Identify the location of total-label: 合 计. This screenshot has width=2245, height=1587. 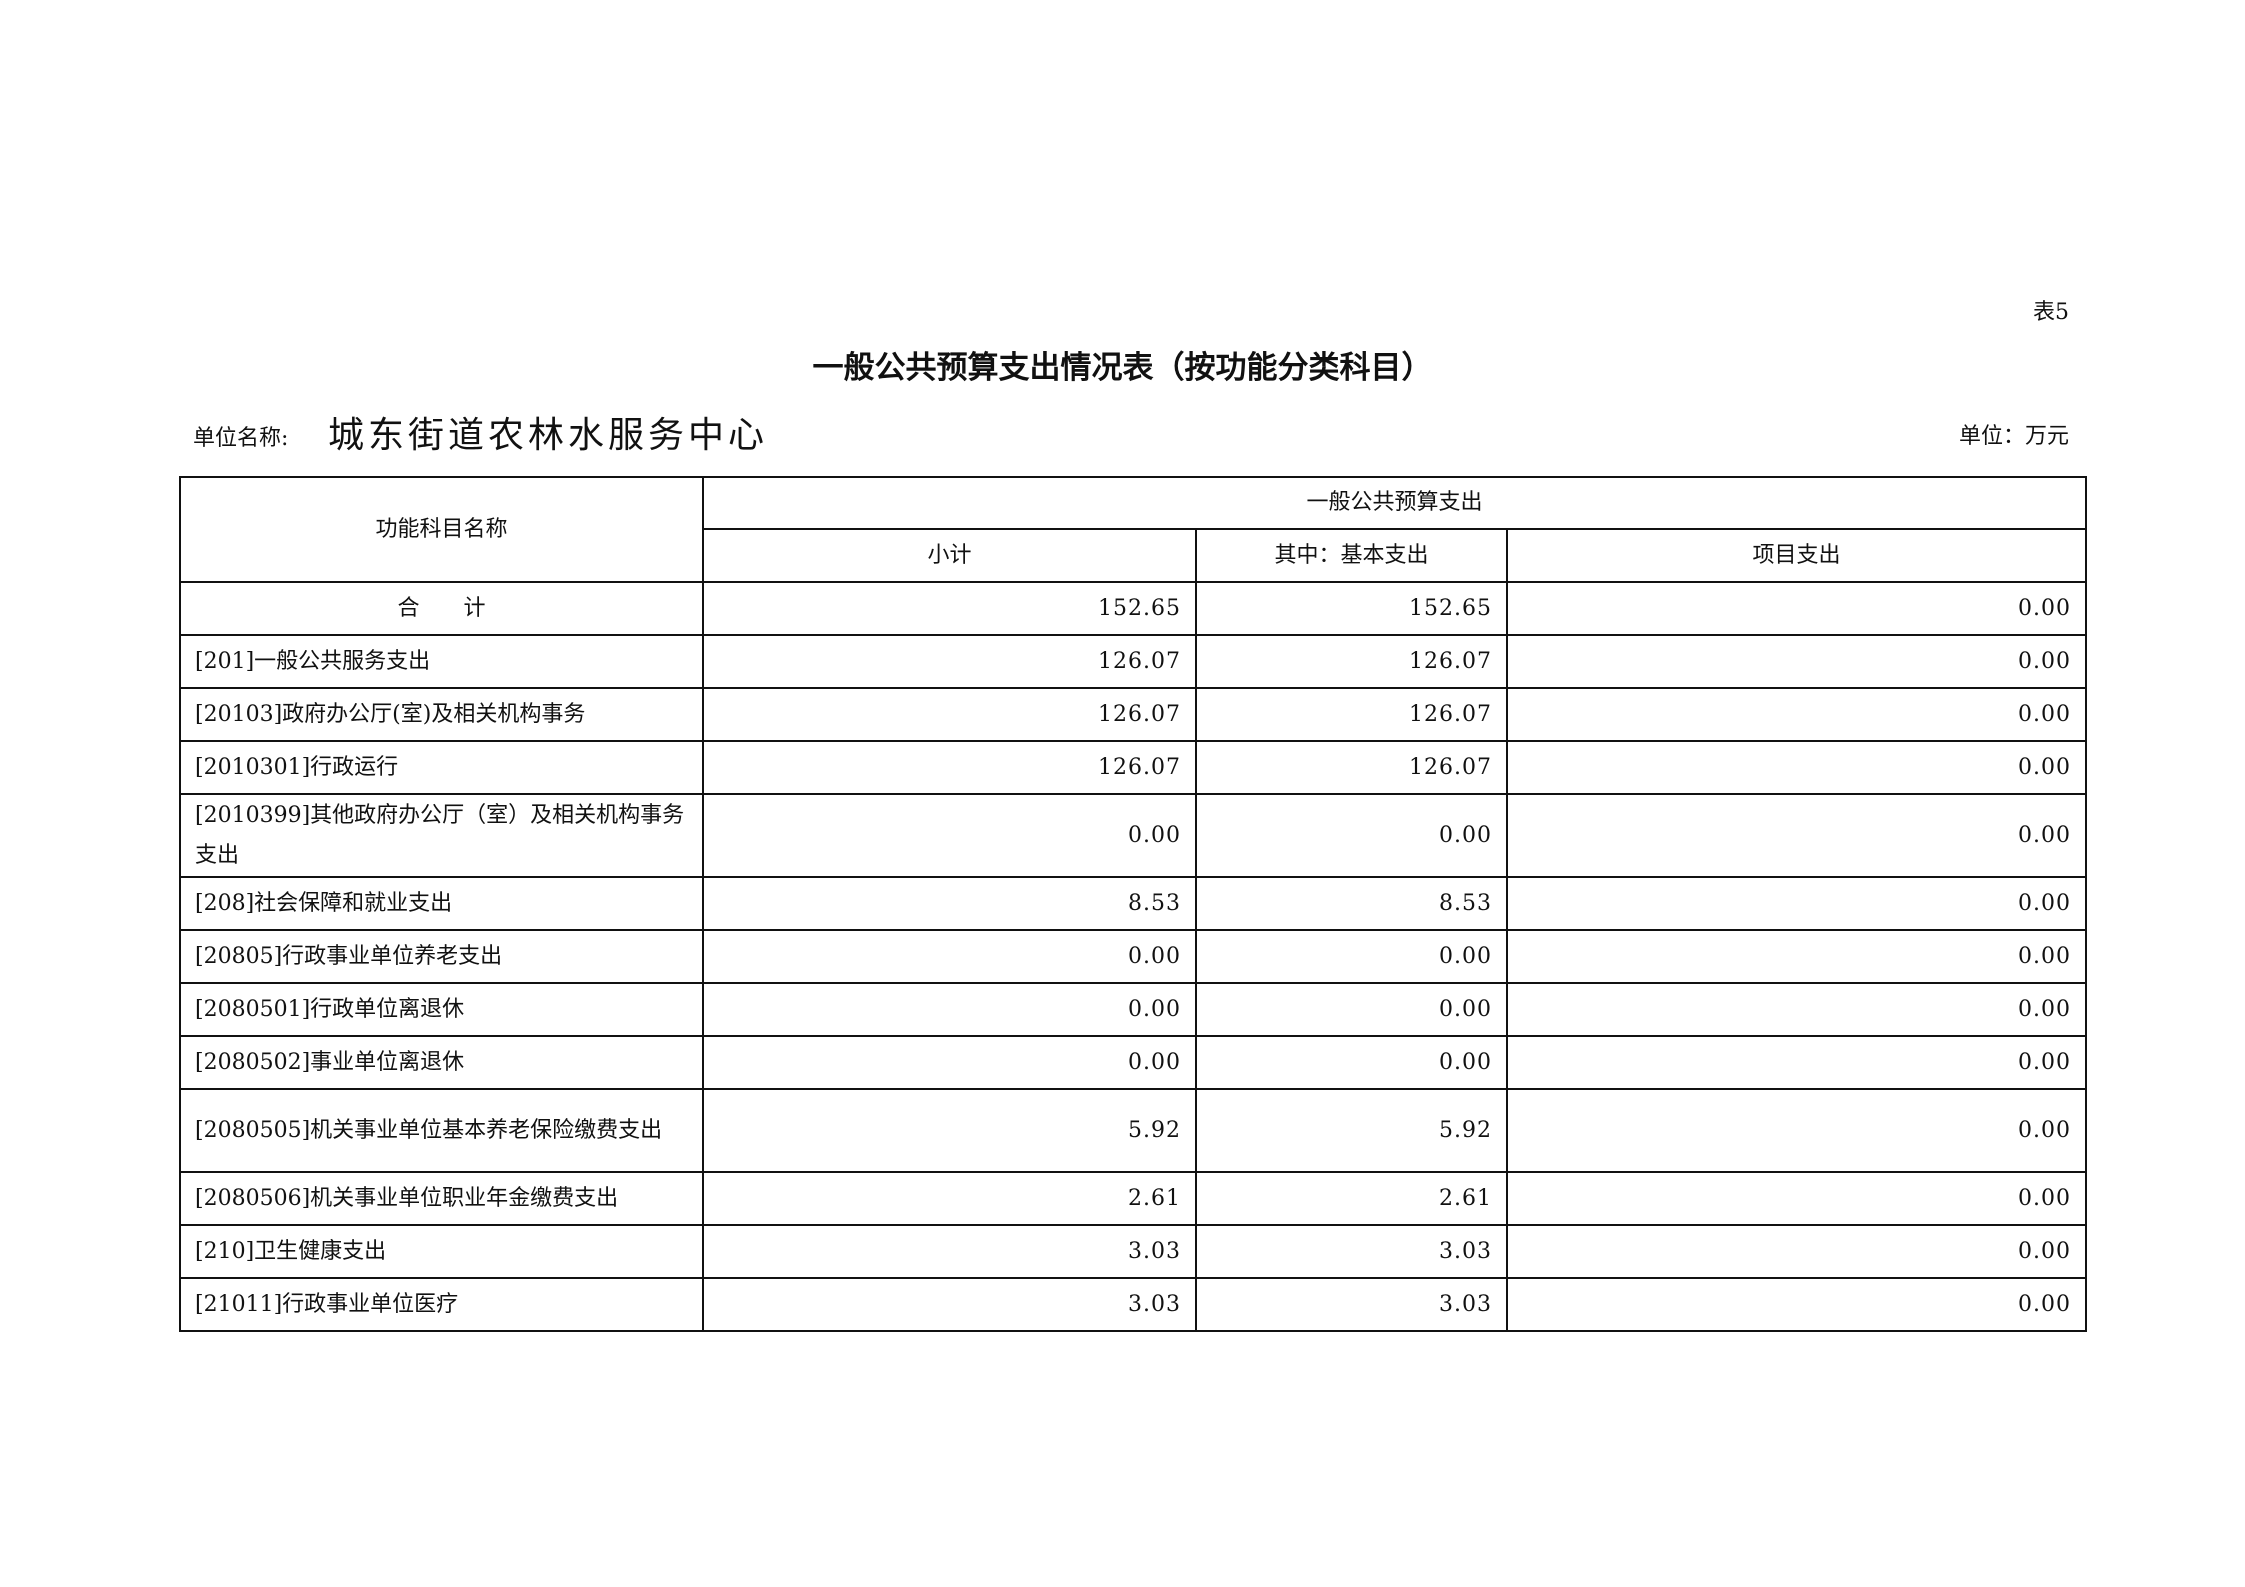
(441, 608).